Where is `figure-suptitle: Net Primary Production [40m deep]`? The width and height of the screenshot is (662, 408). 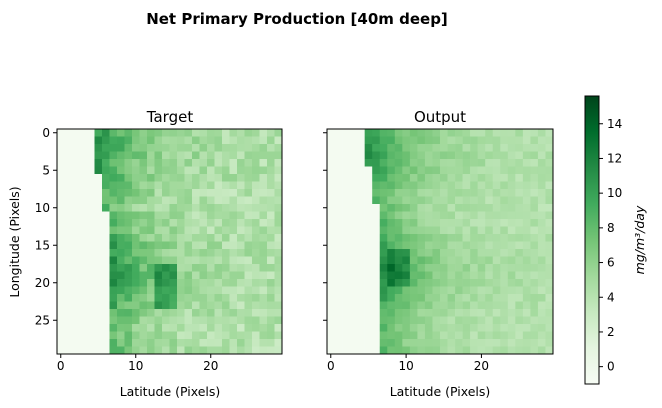 figure-suptitle: Net Primary Production [40m deep] is located at coordinates (297, 19).